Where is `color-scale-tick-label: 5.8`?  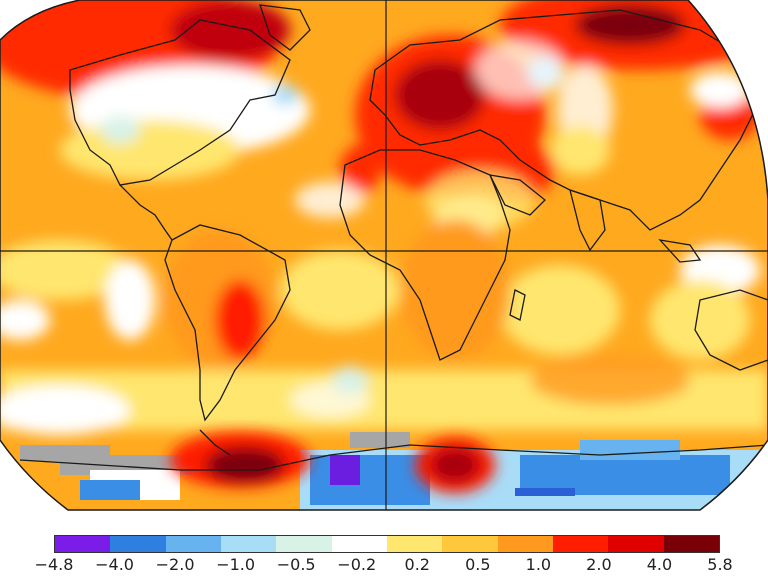 color-scale-tick-label: 5.8 is located at coordinates (720, 564).